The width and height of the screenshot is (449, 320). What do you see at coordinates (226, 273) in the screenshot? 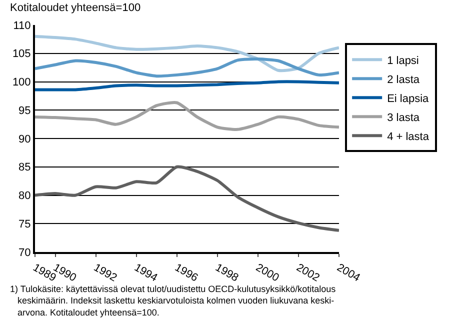
I see `x-tick-label: 1998` at bounding box center [226, 273].